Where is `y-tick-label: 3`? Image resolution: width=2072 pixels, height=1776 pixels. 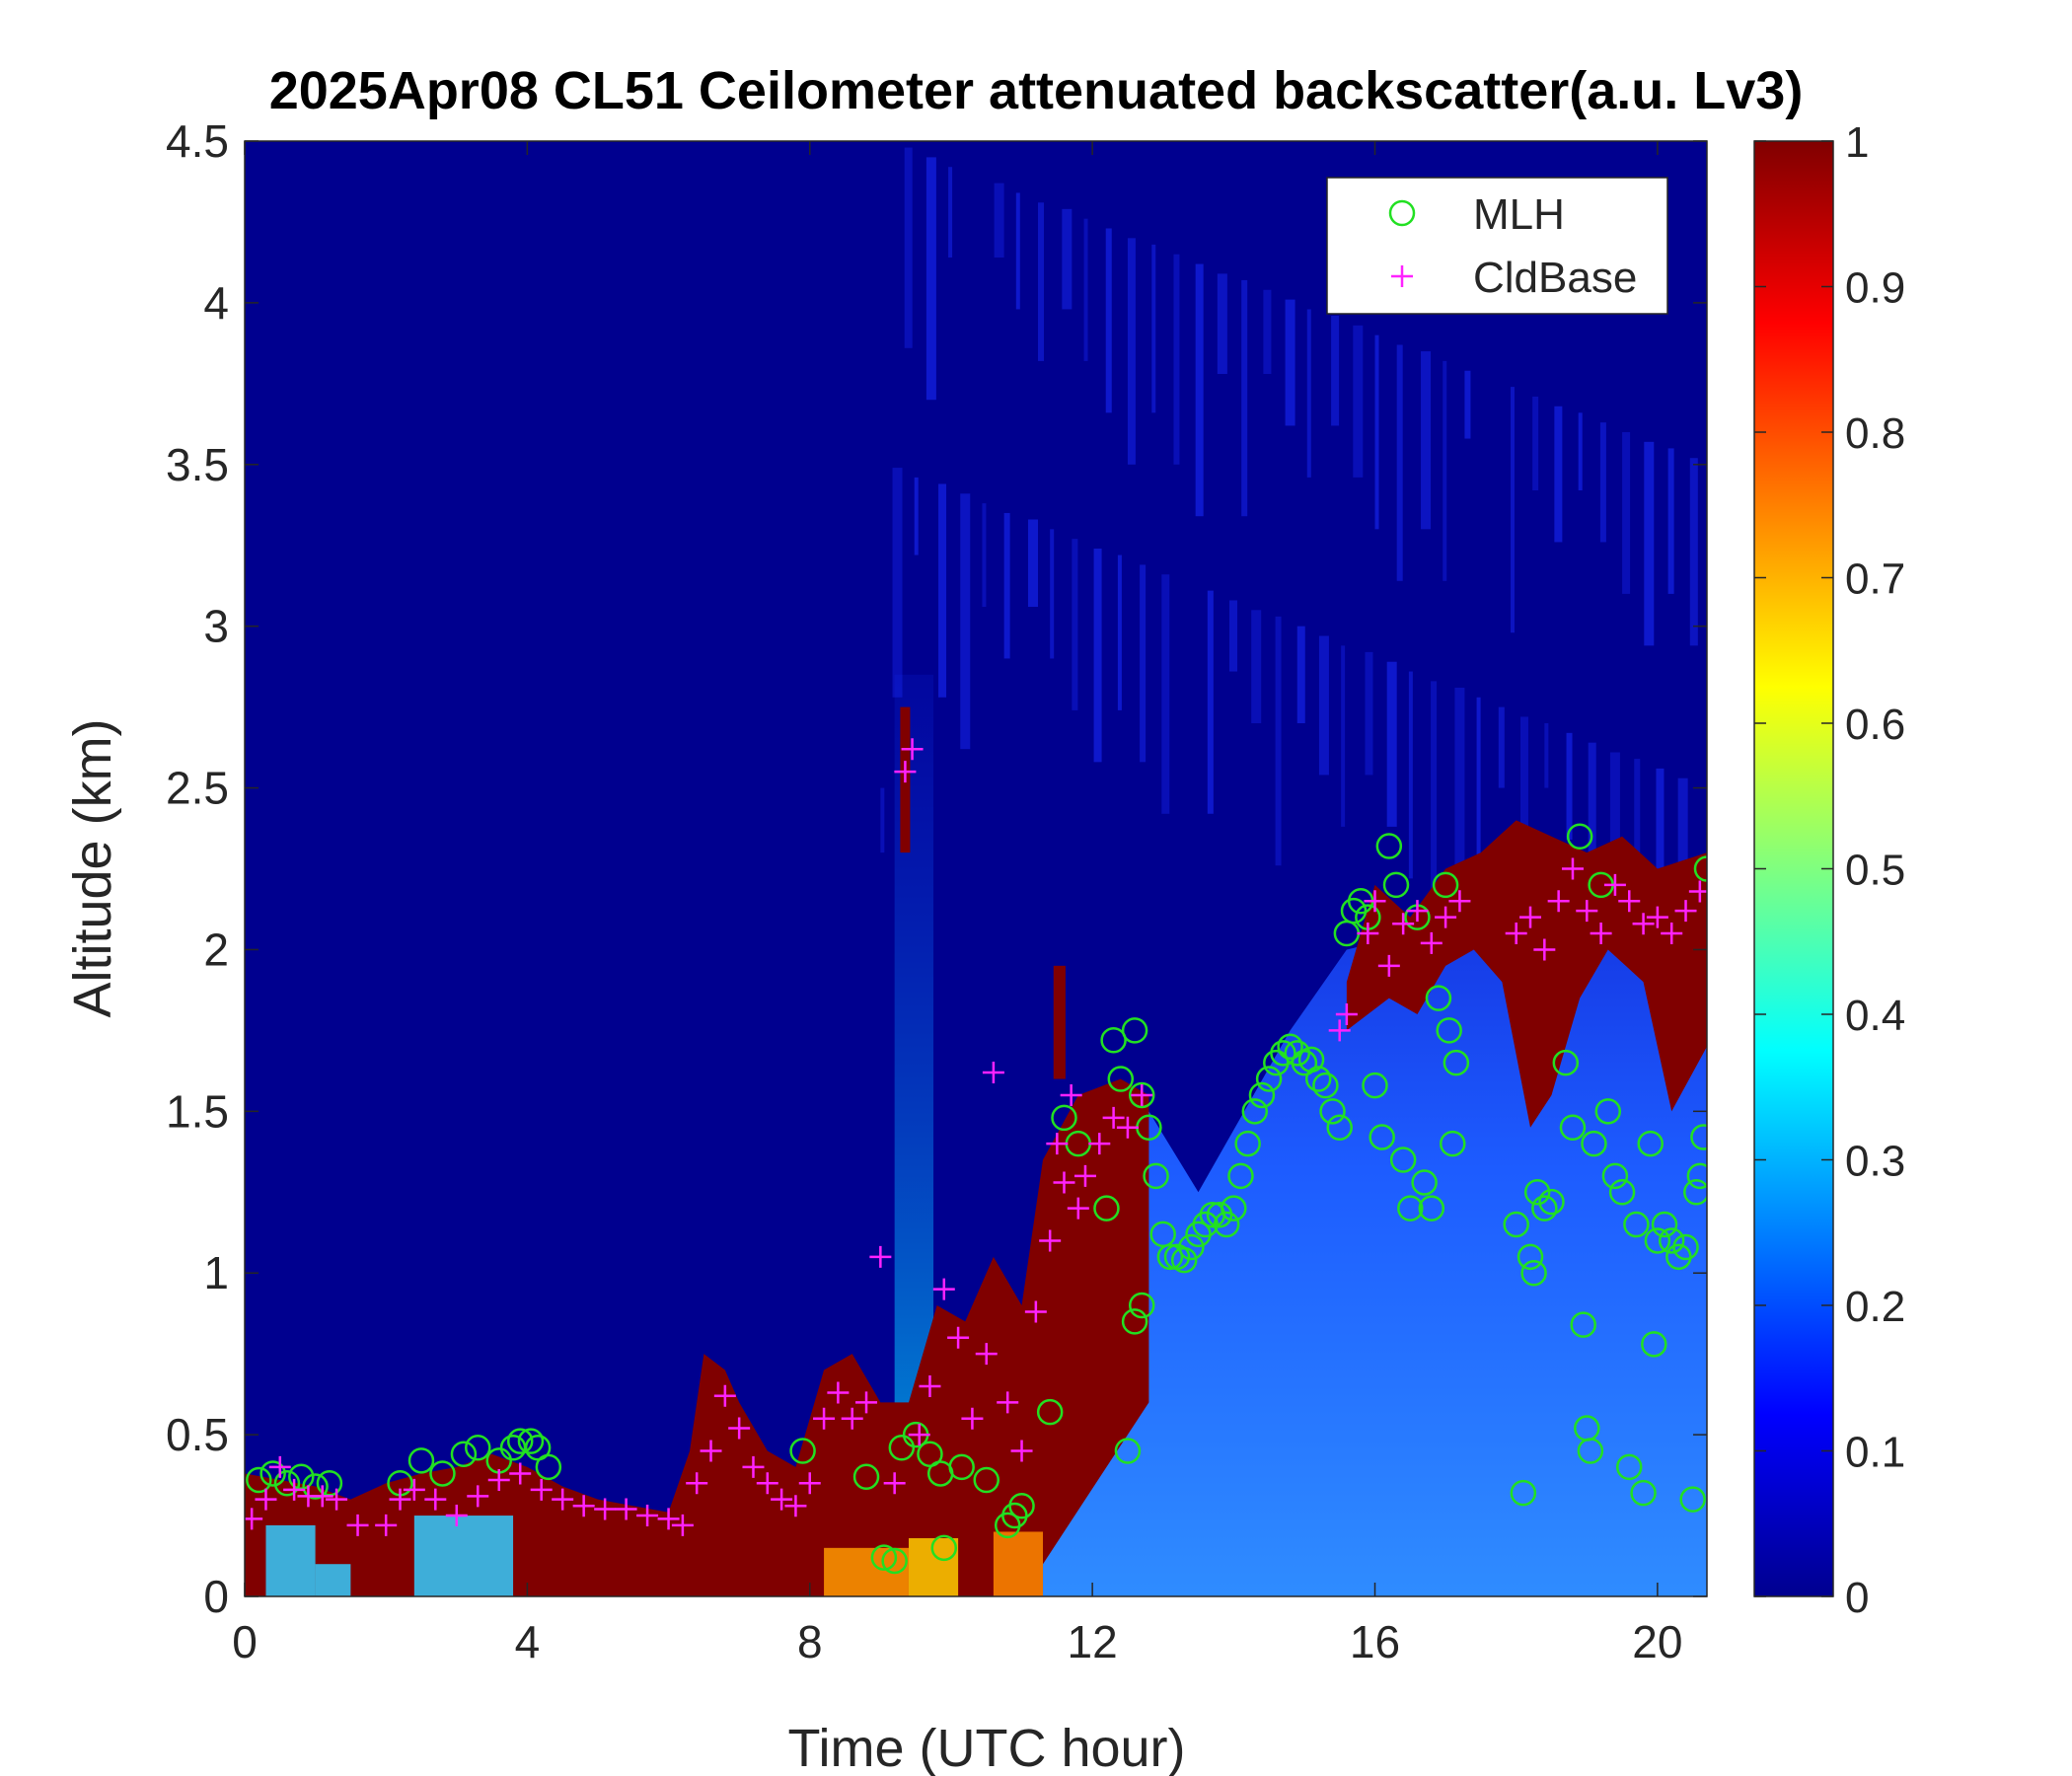 y-tick-label: 3 is located at coordinates (216, 626).